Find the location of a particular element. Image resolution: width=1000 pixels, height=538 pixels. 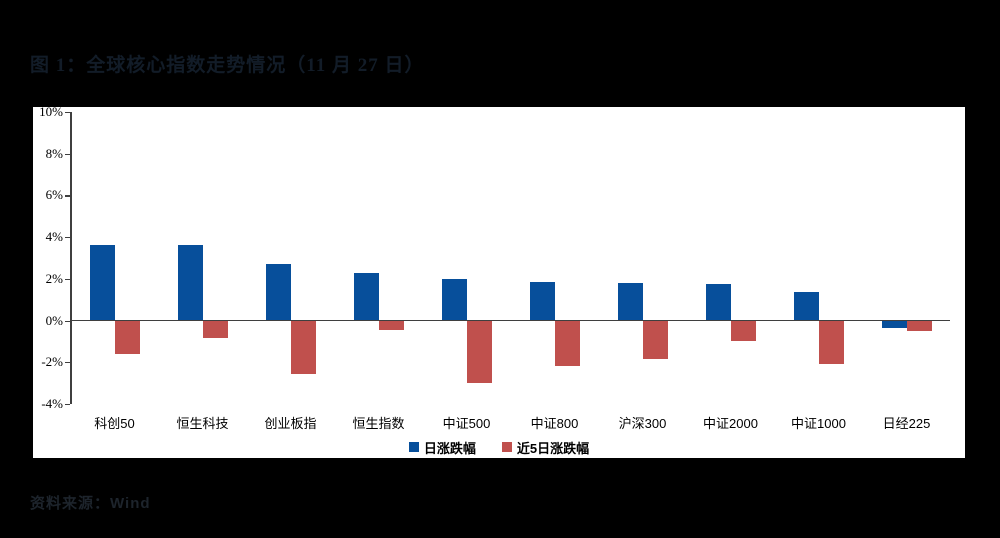

figure-title: 图 1：全球核心指数走势情况（11 月 27 日） is located at coordinates (227, 65).